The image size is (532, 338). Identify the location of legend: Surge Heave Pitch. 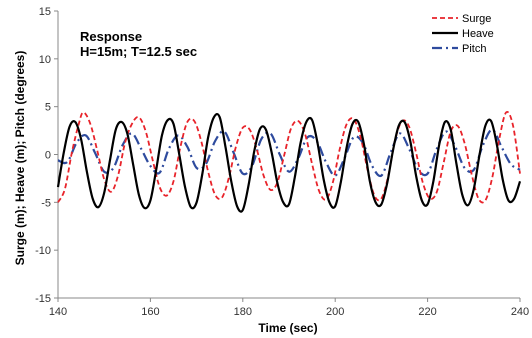
(463, 34).